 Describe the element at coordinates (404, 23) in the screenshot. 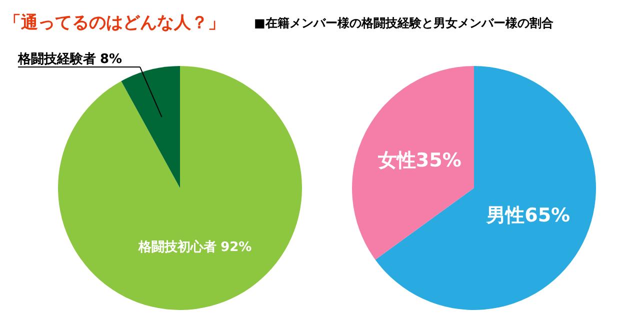

I see `chart-title: ■在籍メンバー様の格闘技経験と男女メンバー様の割合` at that location.